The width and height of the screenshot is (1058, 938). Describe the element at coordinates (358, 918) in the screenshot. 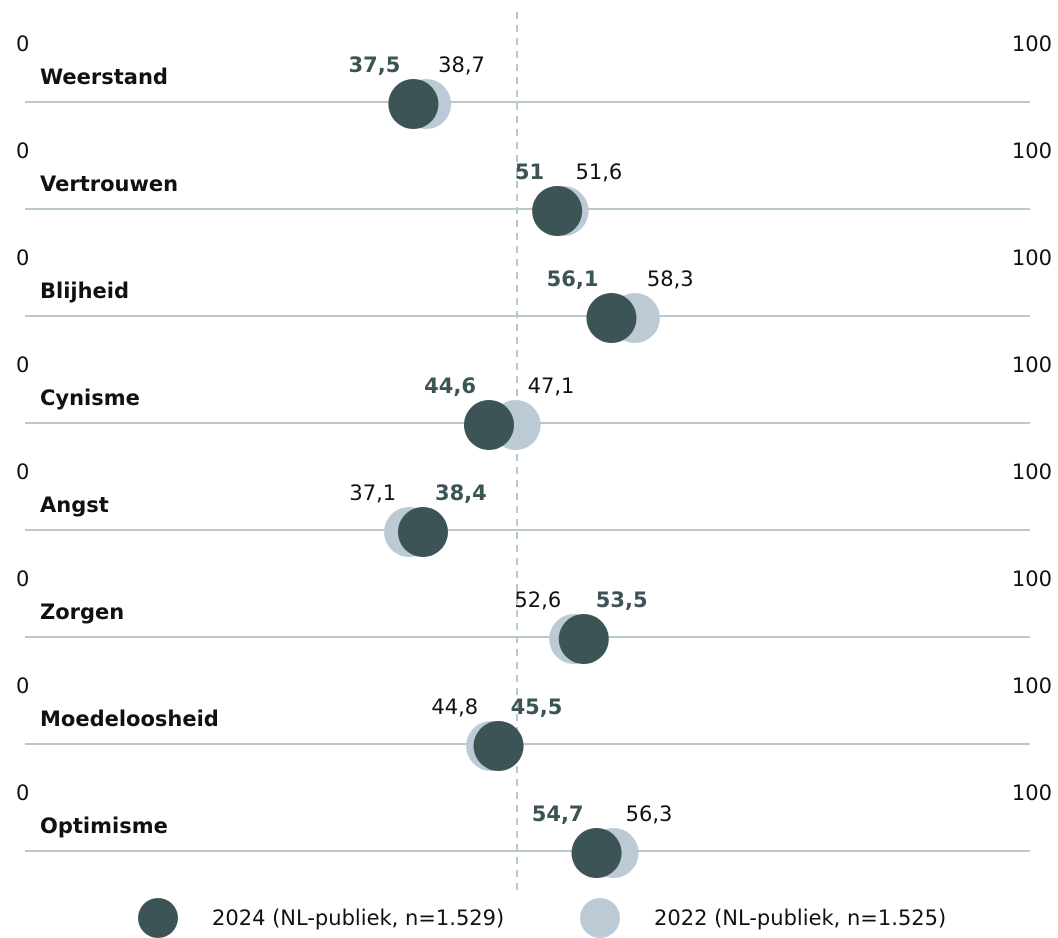

I see `legend-label: 2024 (NL-publiek, n=1.529)` at that location.